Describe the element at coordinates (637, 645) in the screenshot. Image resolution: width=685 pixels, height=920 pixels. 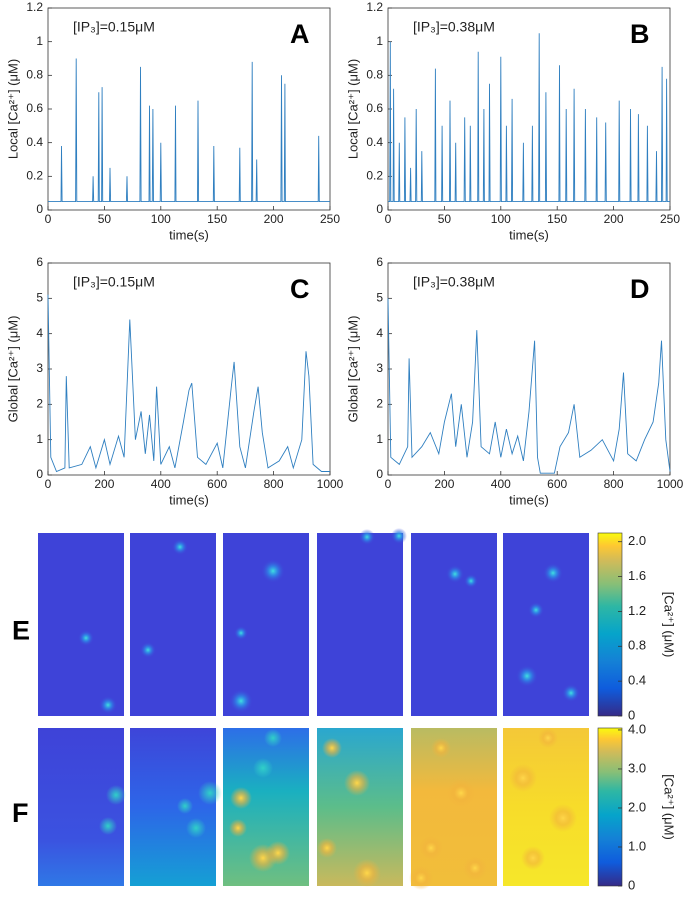
I see `colorbar-tick-label: 0.8` at that location.